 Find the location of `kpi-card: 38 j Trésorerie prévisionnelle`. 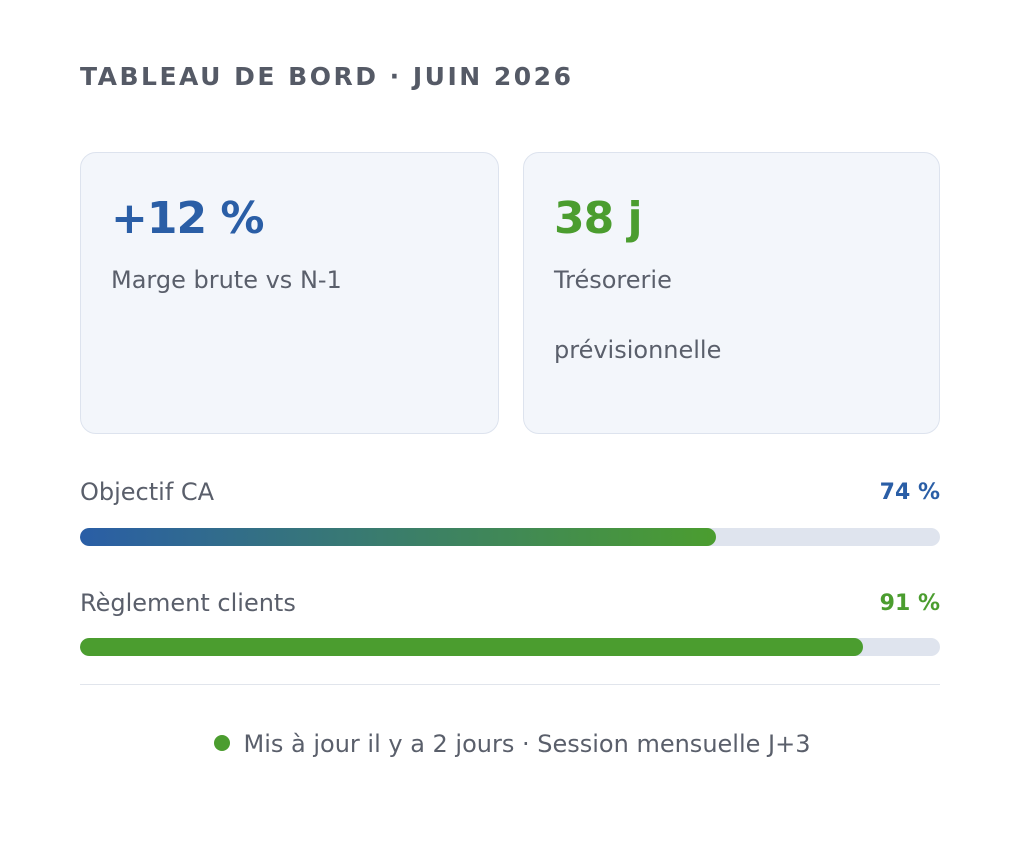

kpi-card: 38 j Trésorerie prévisionnelle is located at coordinates (731, 293).